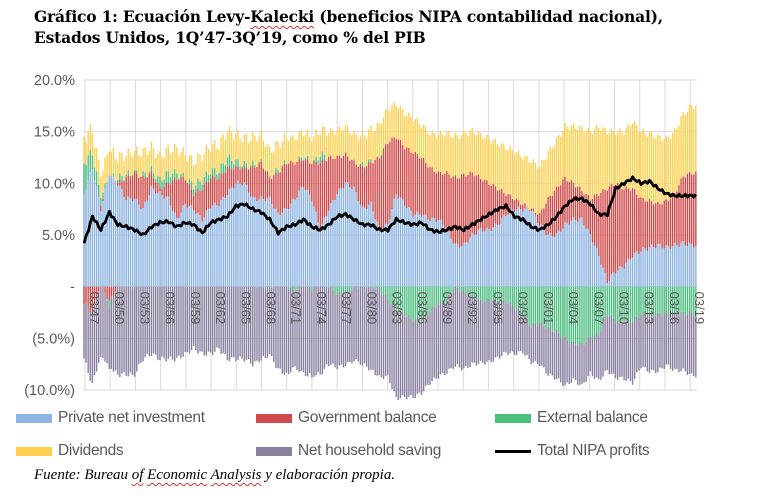 This screenshot has height=499, width=768. I want to click on x-tick-label: 03/71, so click(296, 308).